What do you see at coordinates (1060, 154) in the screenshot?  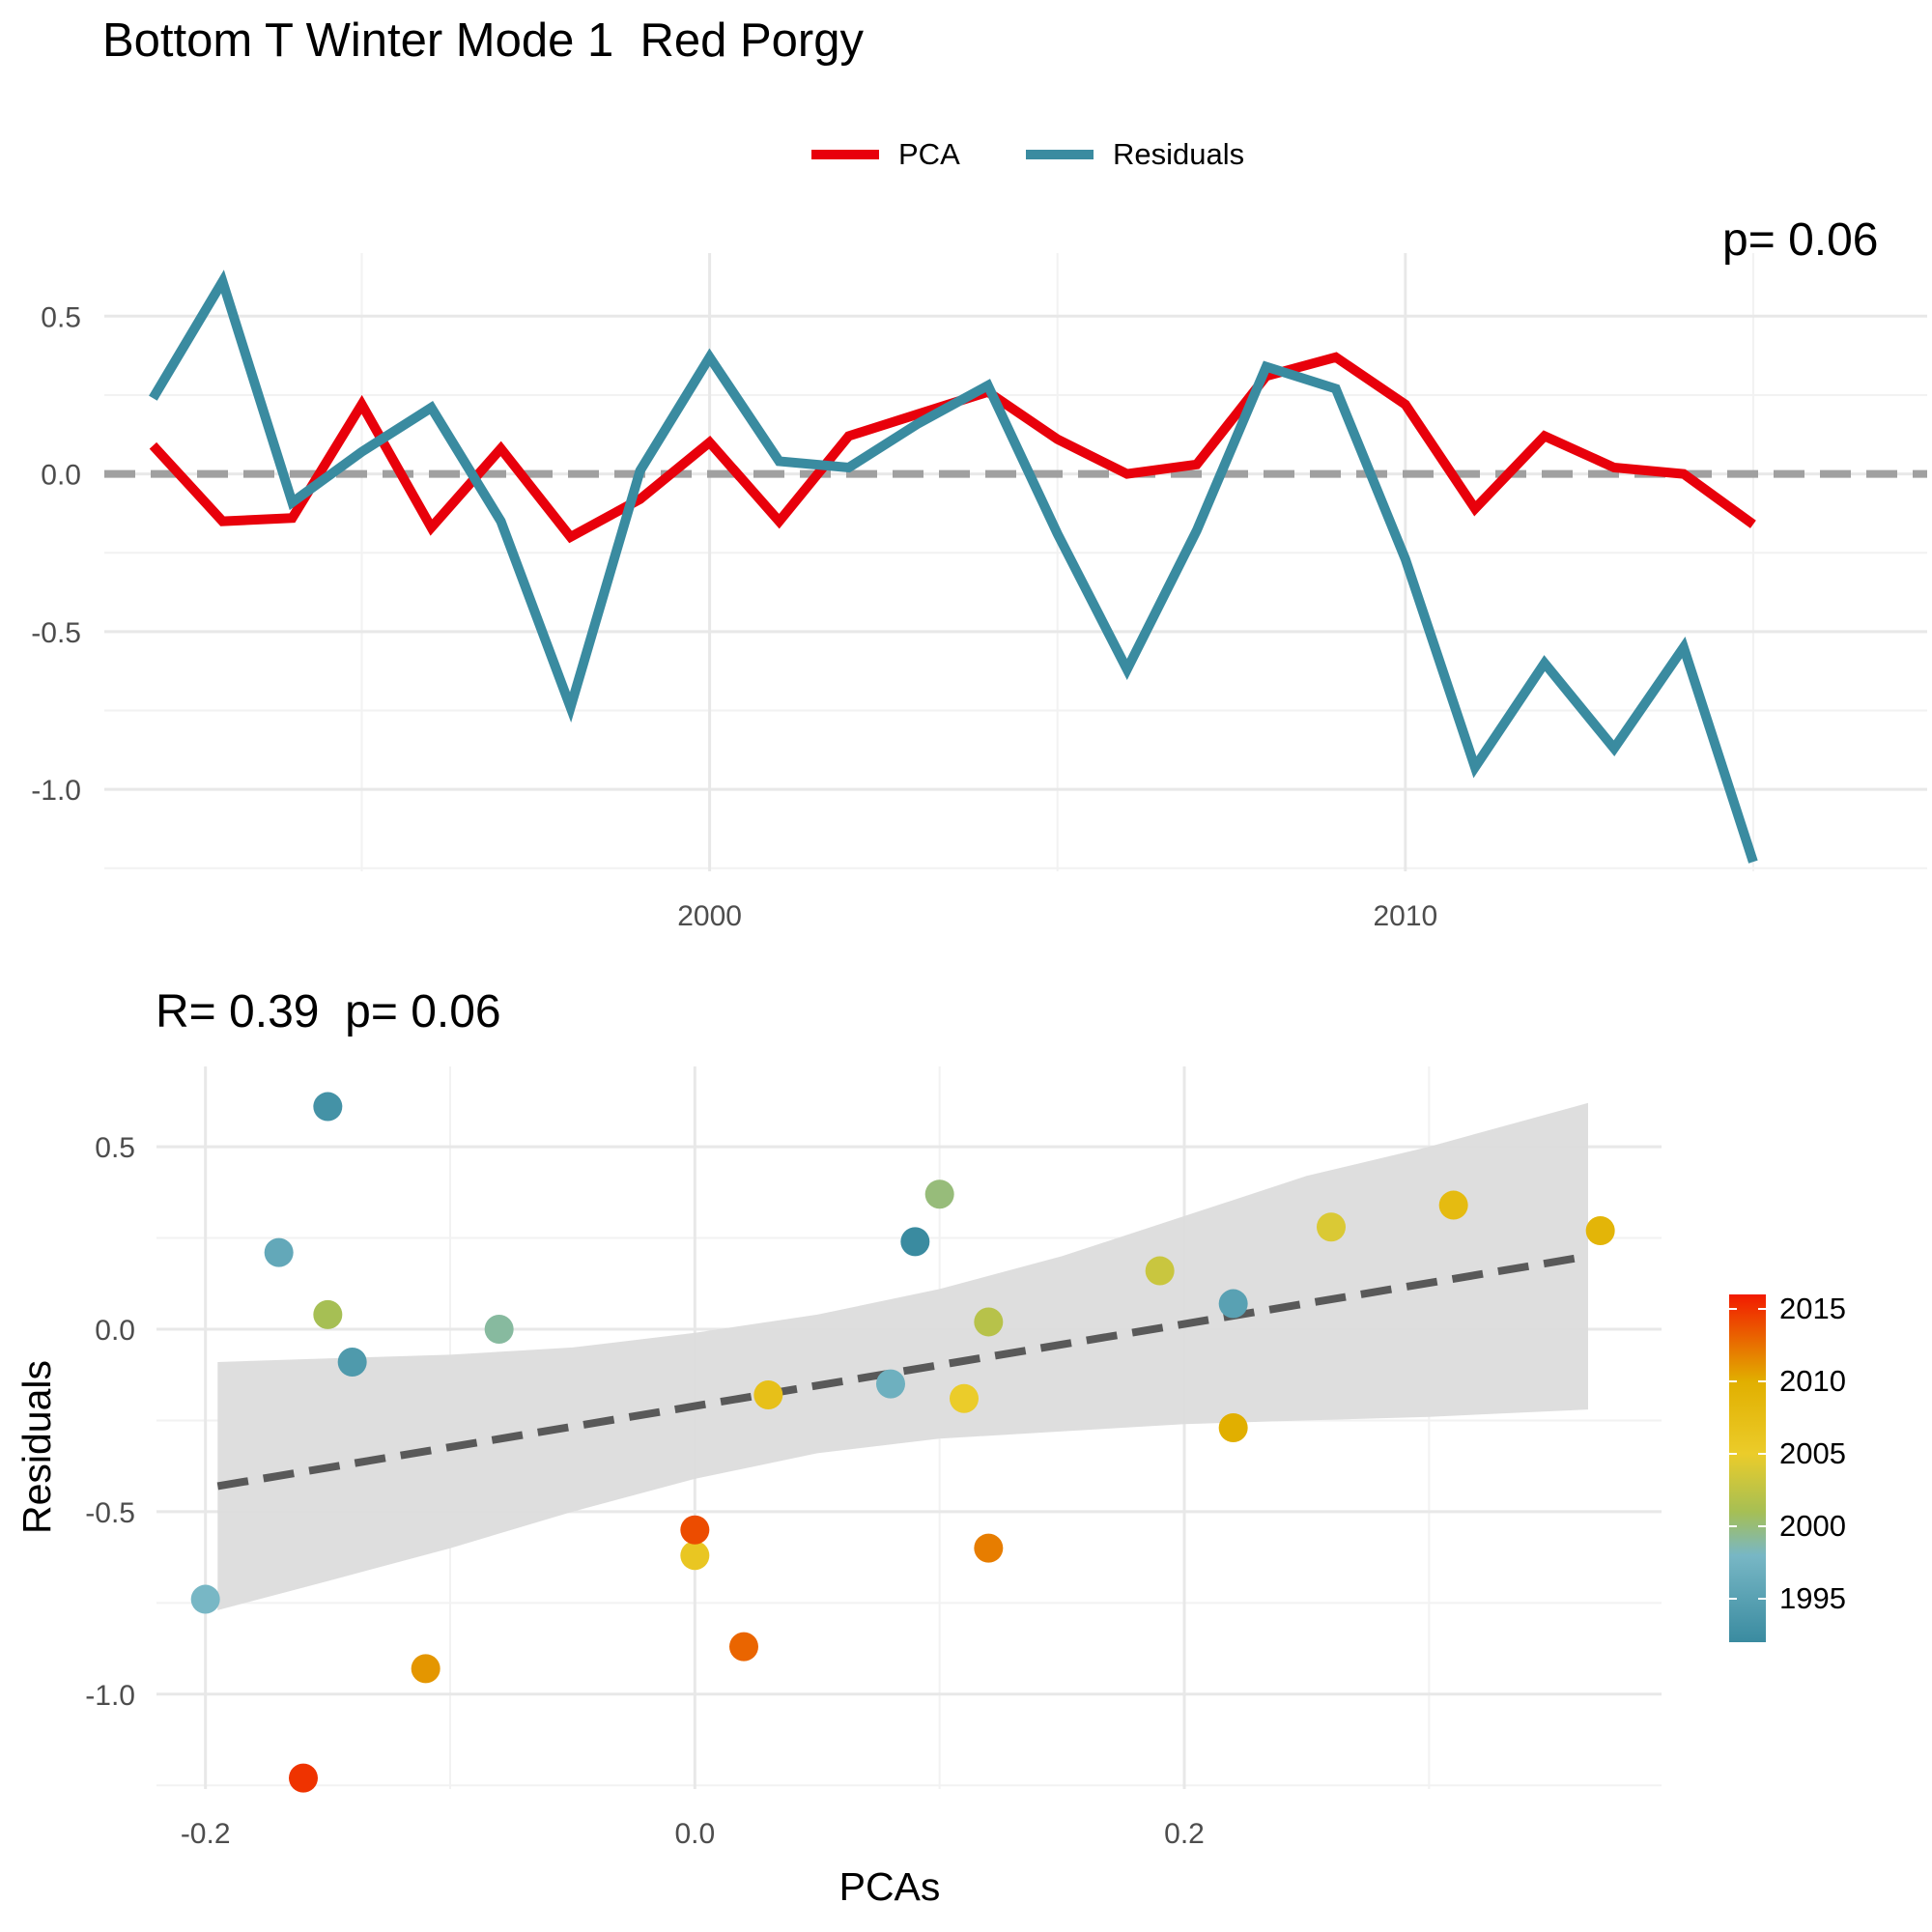 I see `legend-swatch-residuals` at bounding box center [1060, 154].